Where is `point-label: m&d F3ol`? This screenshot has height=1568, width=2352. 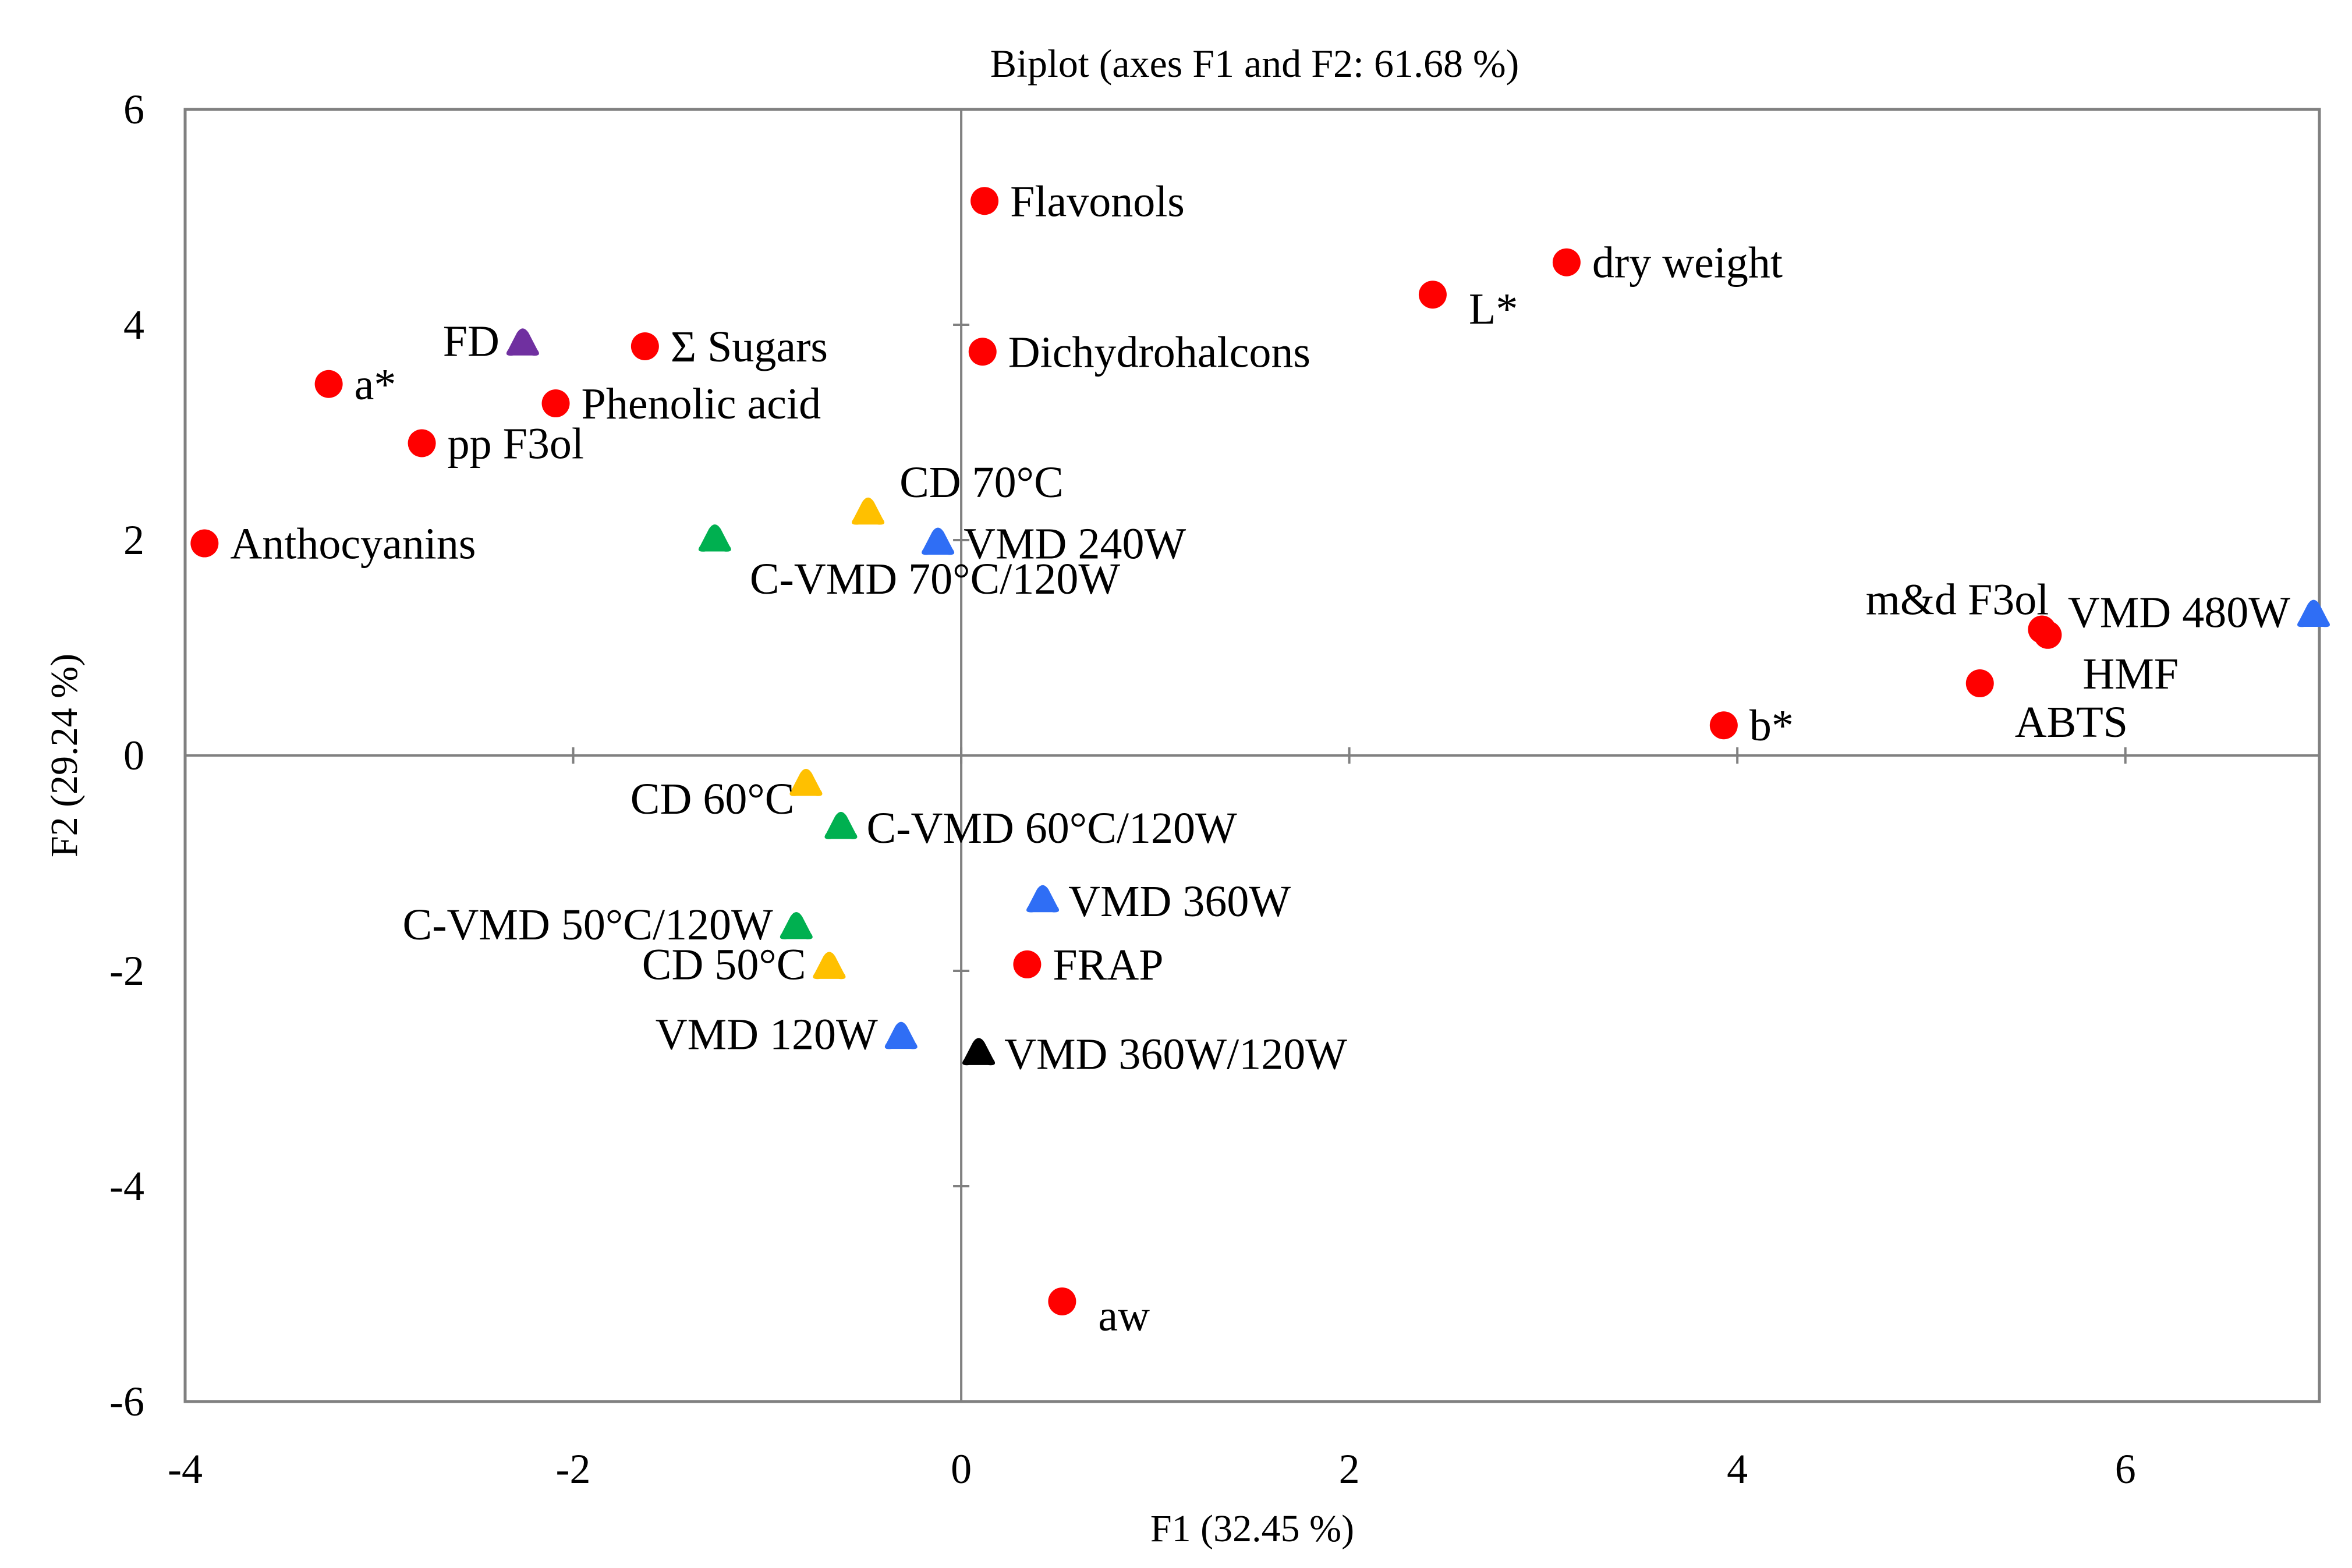 point-label: m&d F3ol is located at coordinates (1957, 600).